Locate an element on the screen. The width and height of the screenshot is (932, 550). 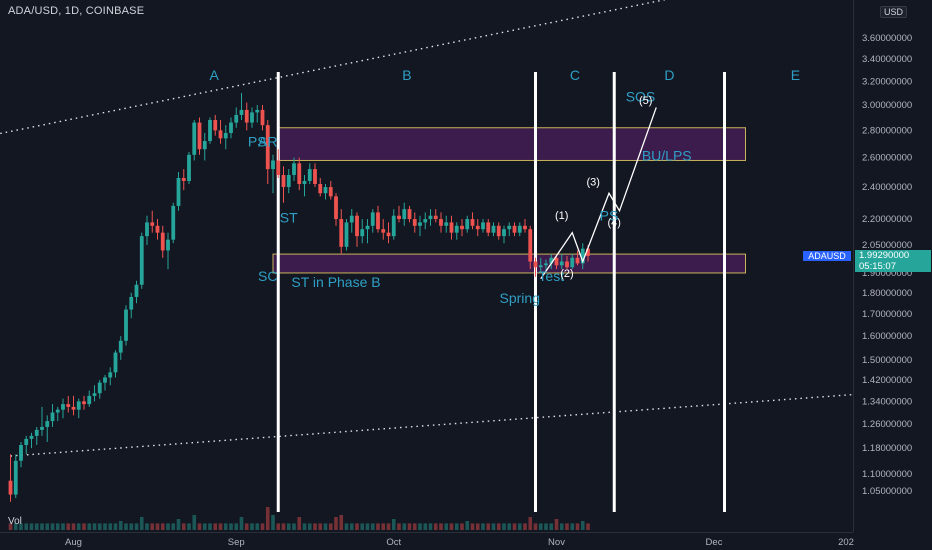
price-tick-label: 2.20000000 is located at coordinates (887, 219).